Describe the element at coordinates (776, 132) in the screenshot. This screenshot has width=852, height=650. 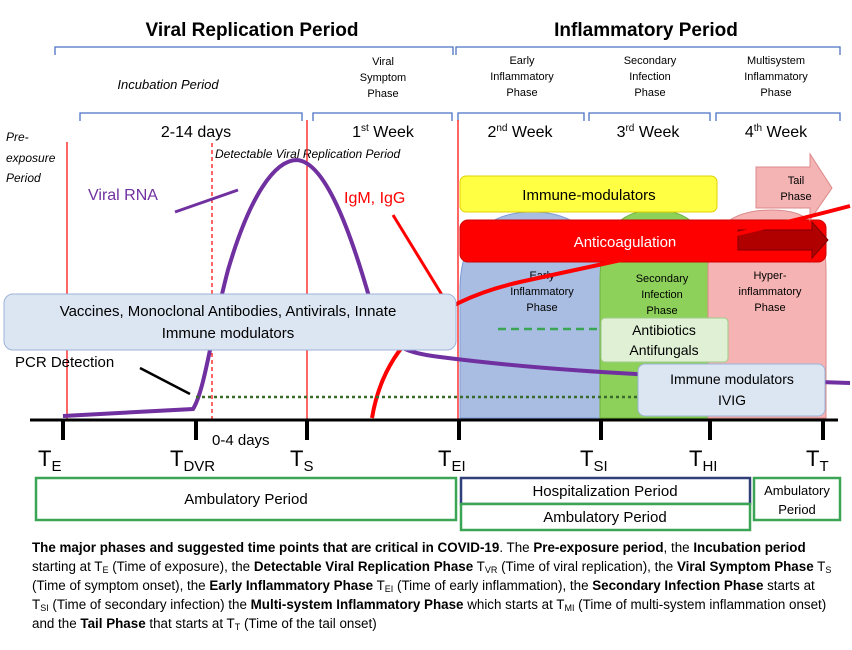
I see `week4-label: 4th Week` at that location.